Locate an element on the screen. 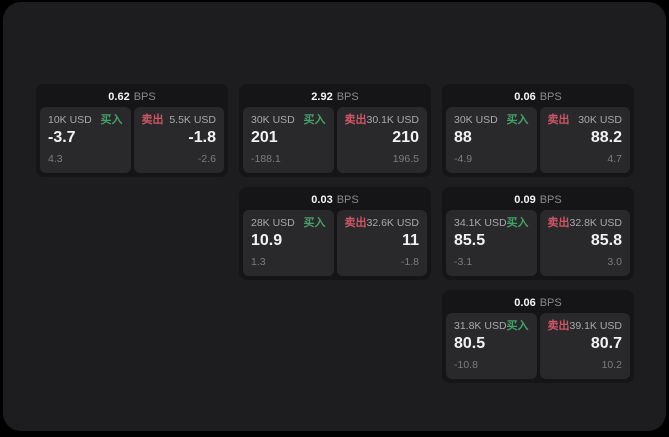 Image resolution: width=669 pixels, height=437 pixels. quote-card: 0.06 BPS 30K USD 买入 88 -4.9 卖出 30K USD 88.2 4.7 is located at coordinates (538, 130).